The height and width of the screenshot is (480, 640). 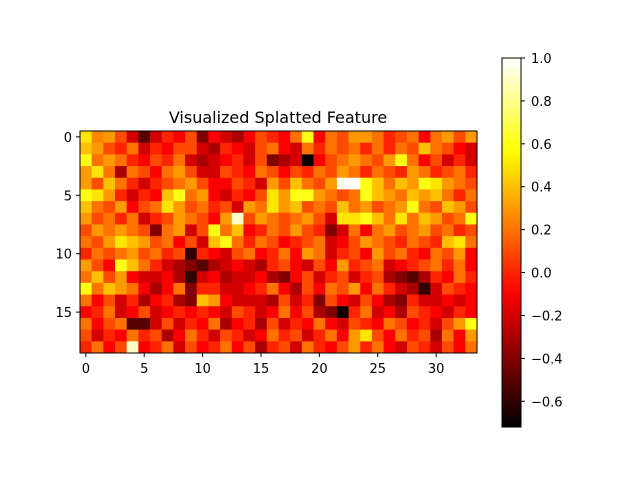 I want to click on colorbar-tick-label: 0.8, so click(x=541, y=102).